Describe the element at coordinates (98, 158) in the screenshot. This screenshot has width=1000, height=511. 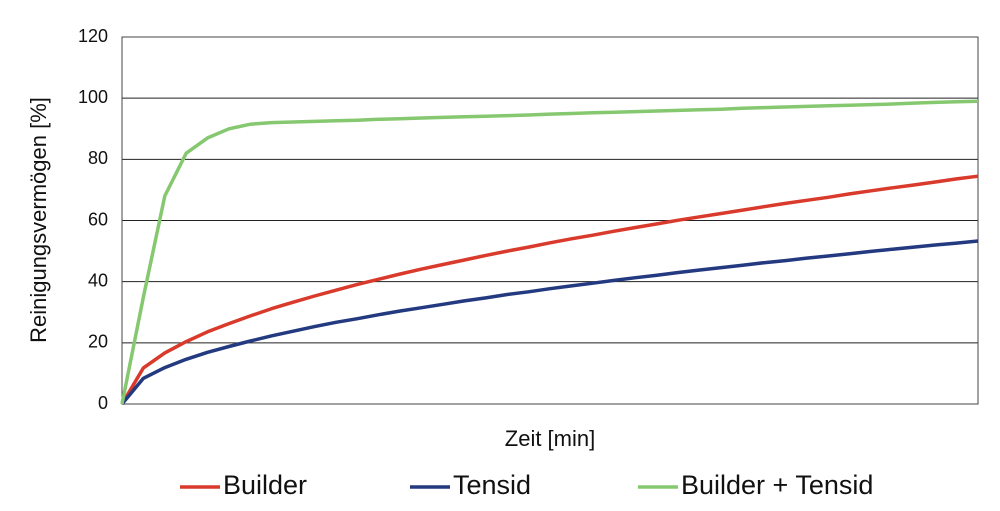
I see `y-tick-label: 80` at that location.